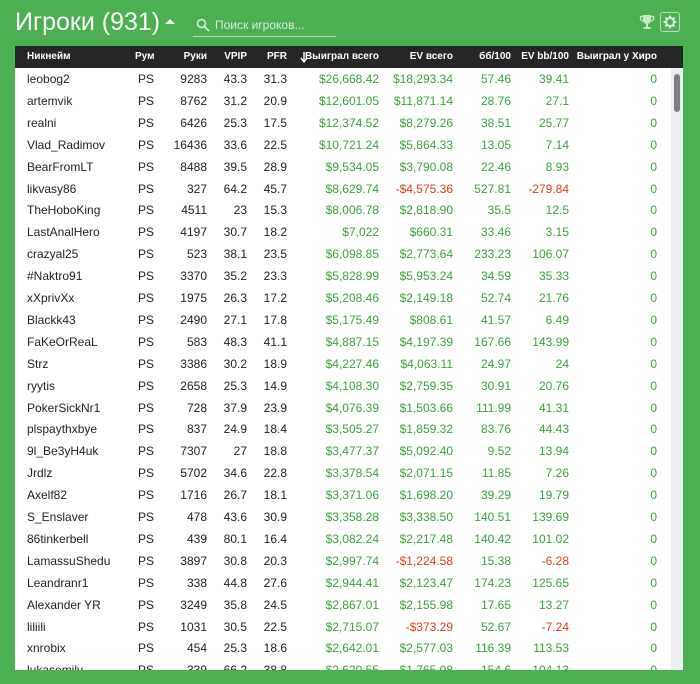  What do you see at coordinates (545, 56) in the screenshot?
I see `col-header-ev-bb100: EV bb/100` at bounding box center [545, 56].